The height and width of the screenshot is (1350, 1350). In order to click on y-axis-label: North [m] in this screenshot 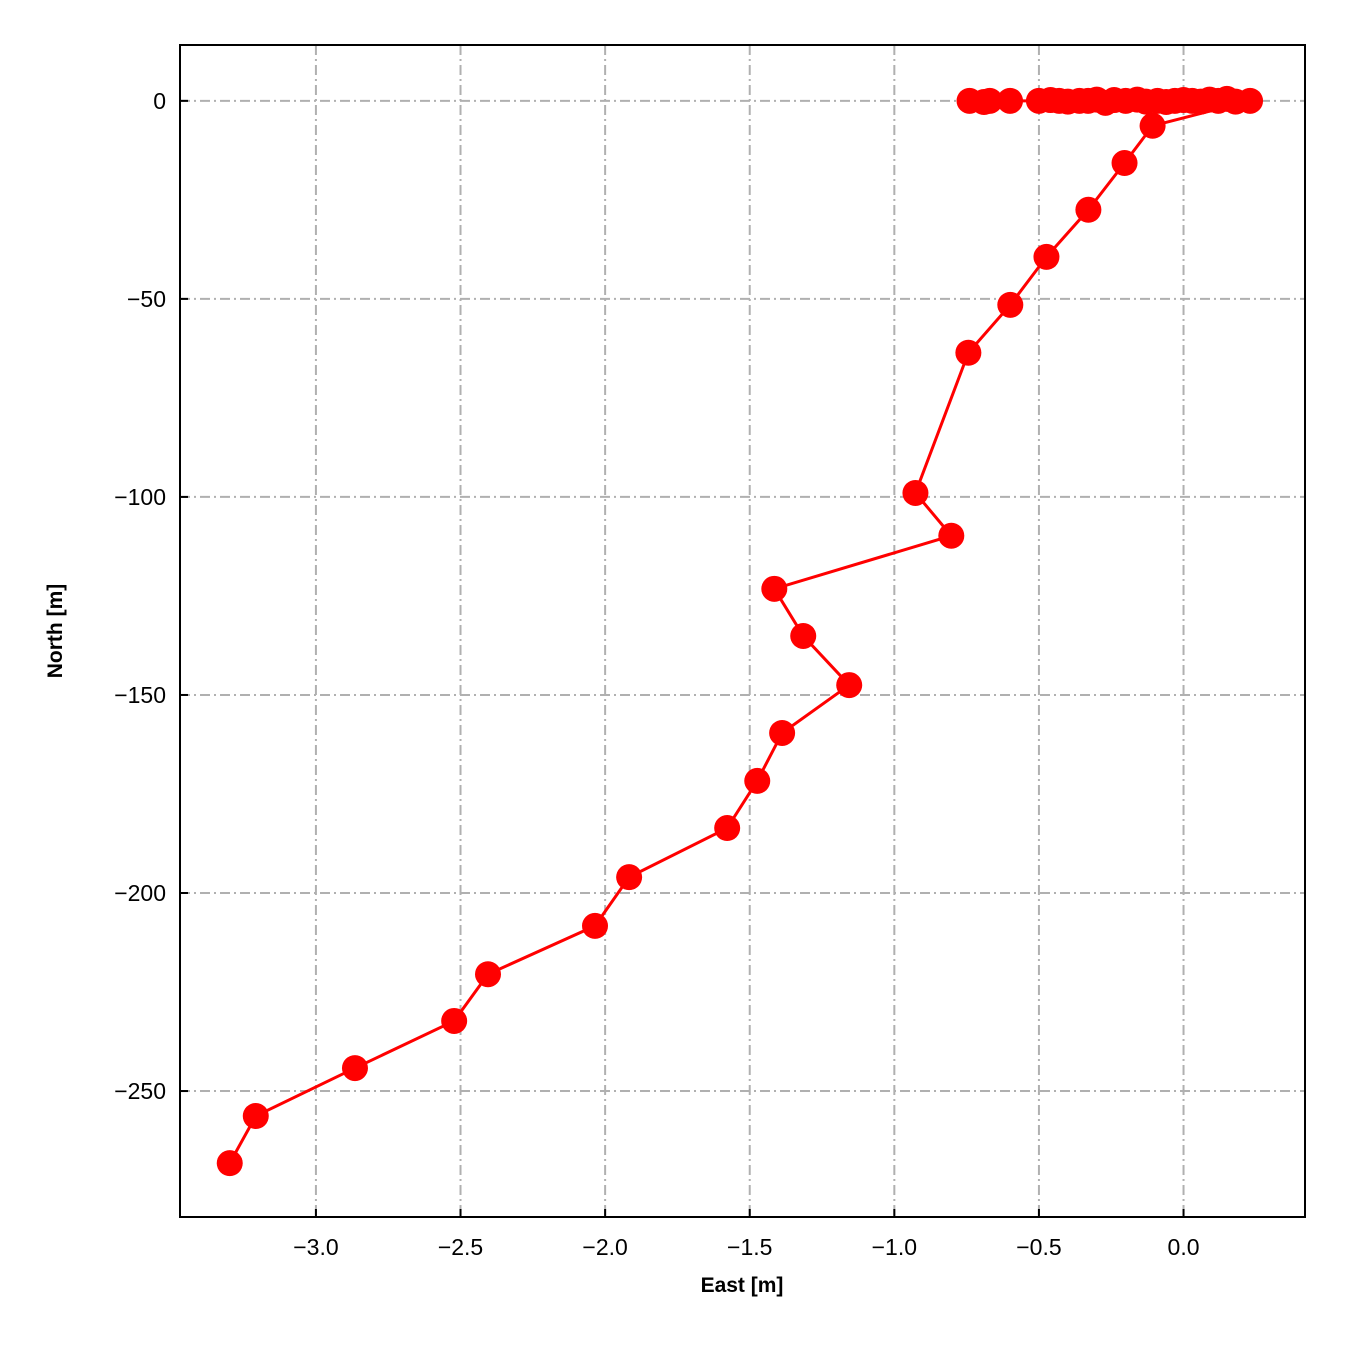, I will do `click(55, 631)`.